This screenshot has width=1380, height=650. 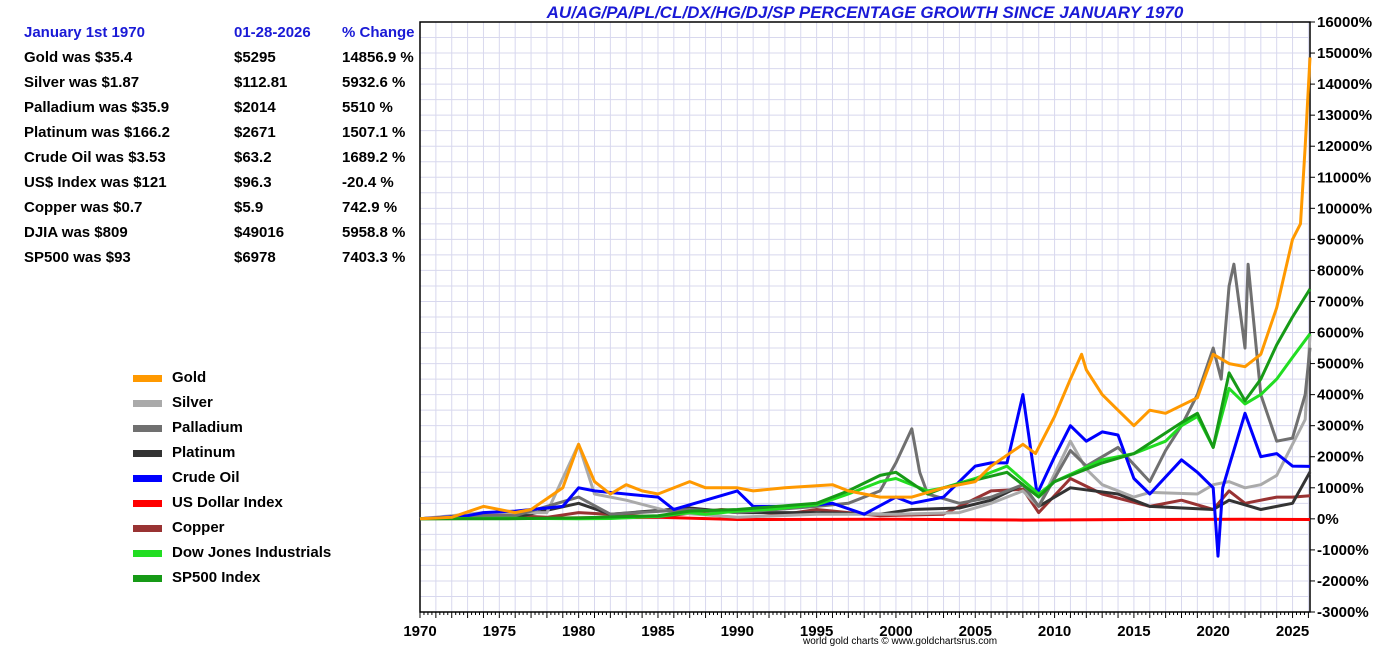 What do you see at coordinates (76, 232) in the screenshot?
I see `stats-row-label: DJIA was $809` at bounding box center [76, 232].